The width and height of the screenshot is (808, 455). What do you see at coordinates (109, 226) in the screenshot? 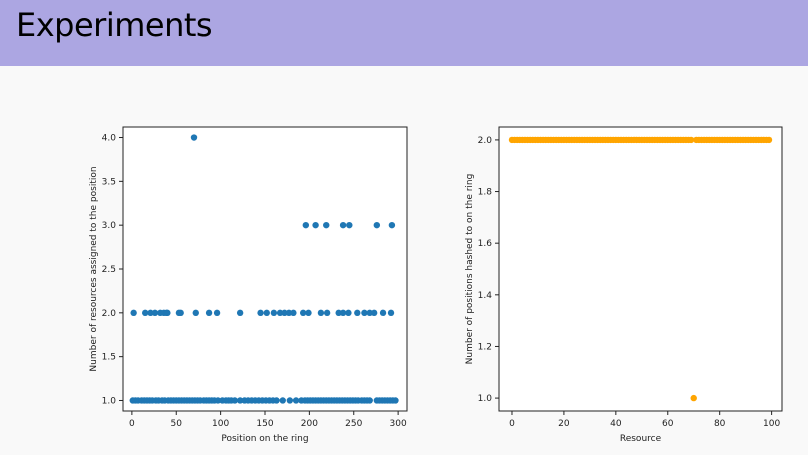
I see `y-tick-label: 3.0` at bounding box center [109, 226].